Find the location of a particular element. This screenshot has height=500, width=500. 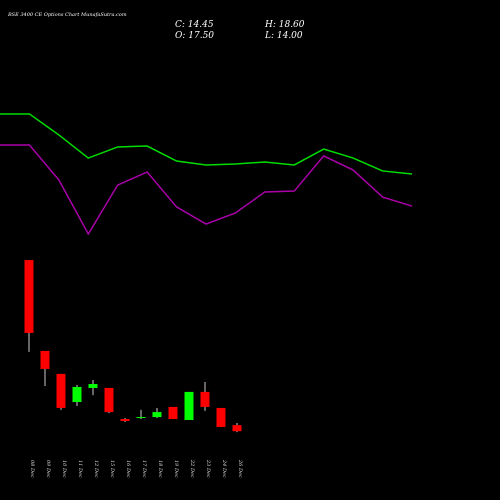

open-label: O: 17.50 is located at coordinates (194, 36).